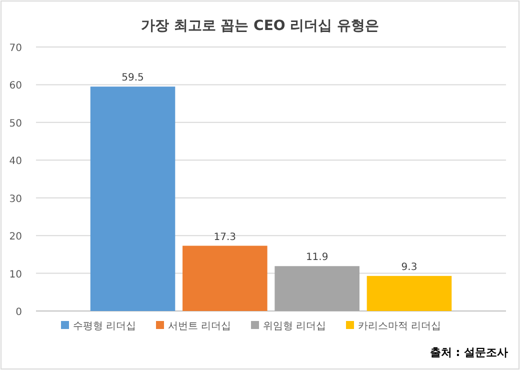  I want to click on data-label: 9.3, so click(409, 267).